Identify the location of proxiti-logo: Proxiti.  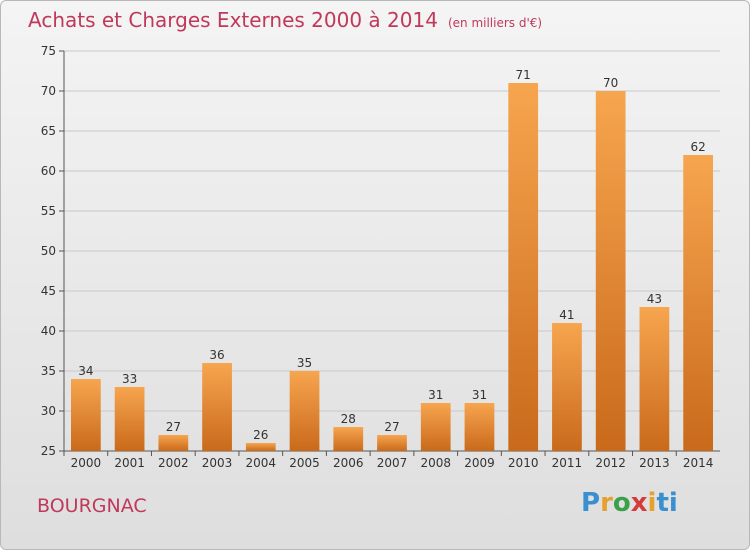
(629, 503).